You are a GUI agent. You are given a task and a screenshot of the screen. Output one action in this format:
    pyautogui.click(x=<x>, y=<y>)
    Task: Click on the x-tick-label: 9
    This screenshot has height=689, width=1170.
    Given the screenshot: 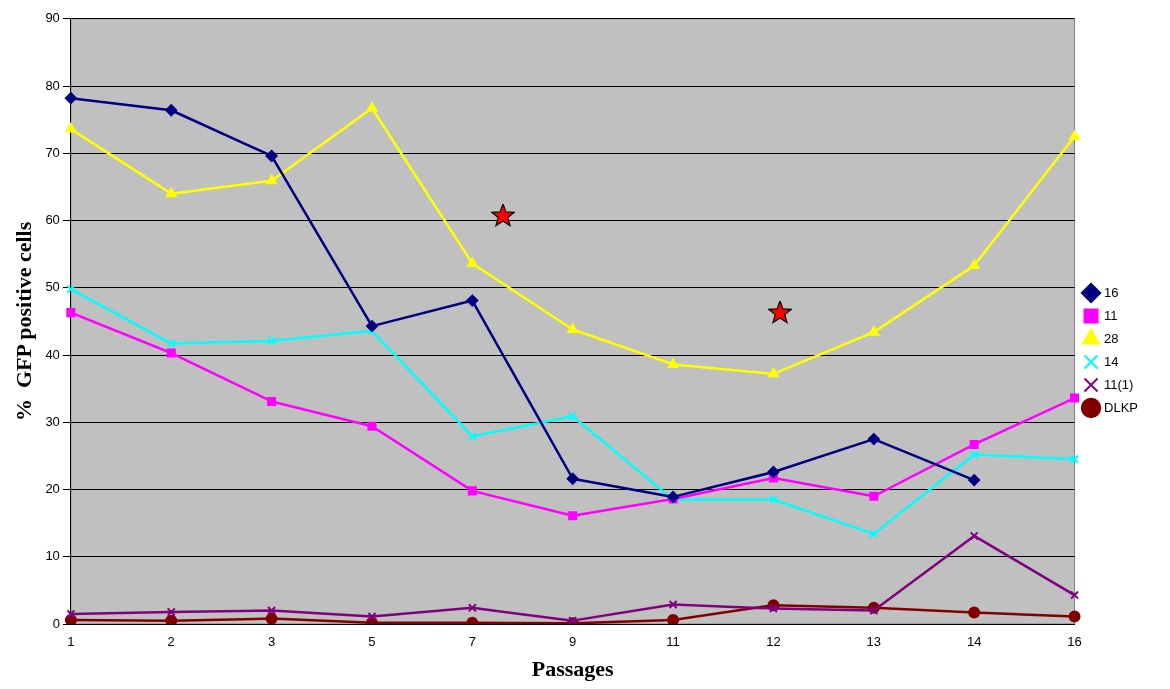 What is the action you would take?
    pyautogui.click(x=573, y=642)
    